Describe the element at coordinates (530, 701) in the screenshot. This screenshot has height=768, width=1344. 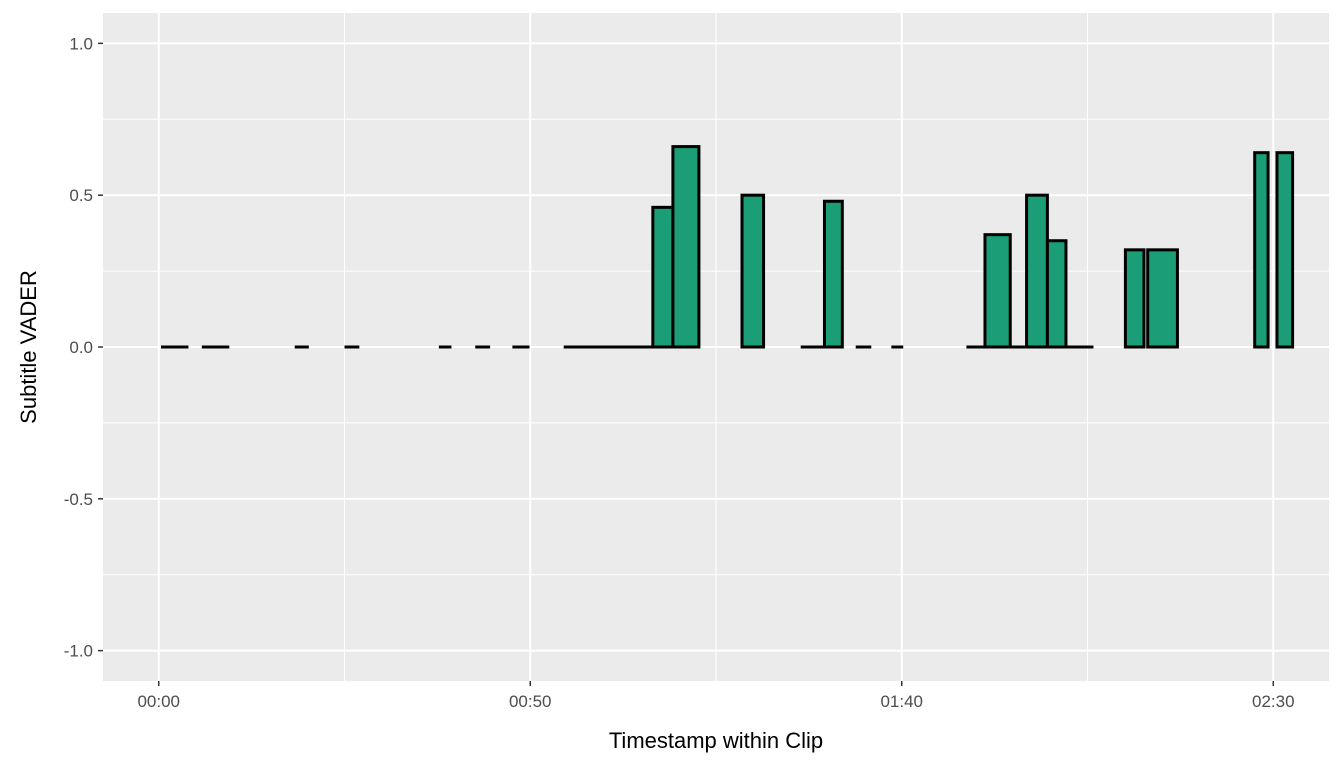
I see `x-tick-label: 00:50` at that location.